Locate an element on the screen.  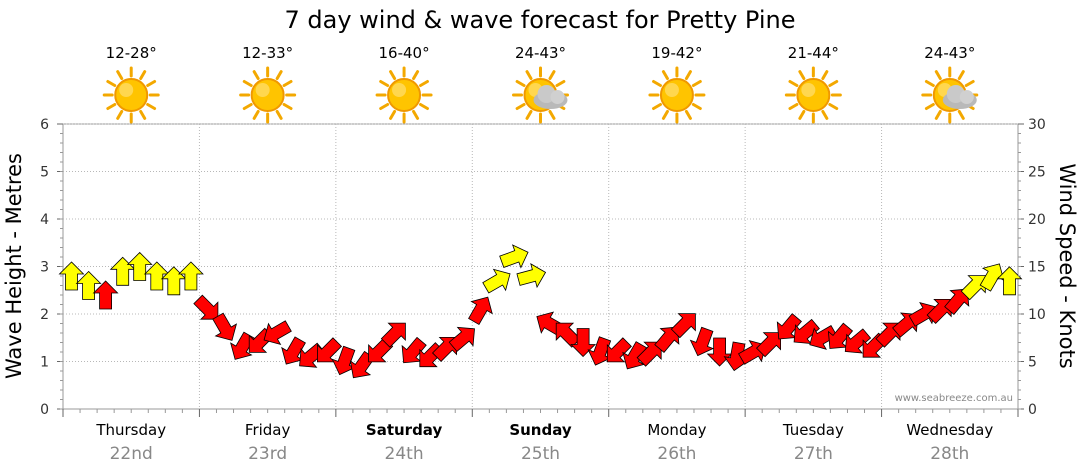
day-date: 23rd is located at coordinates (267, 454).